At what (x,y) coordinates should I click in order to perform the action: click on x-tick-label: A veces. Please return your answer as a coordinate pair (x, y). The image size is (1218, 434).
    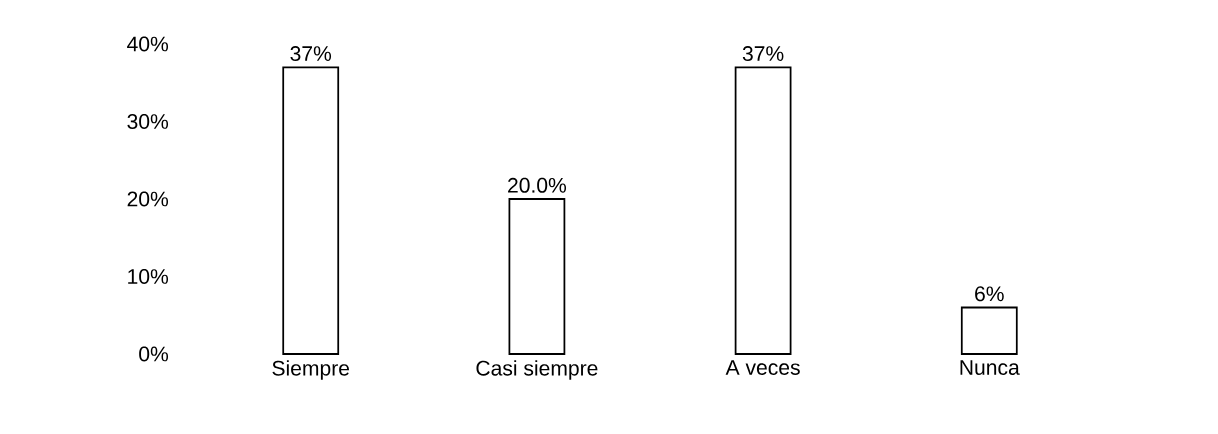
    Looking at the image, I should click on (762, 367).